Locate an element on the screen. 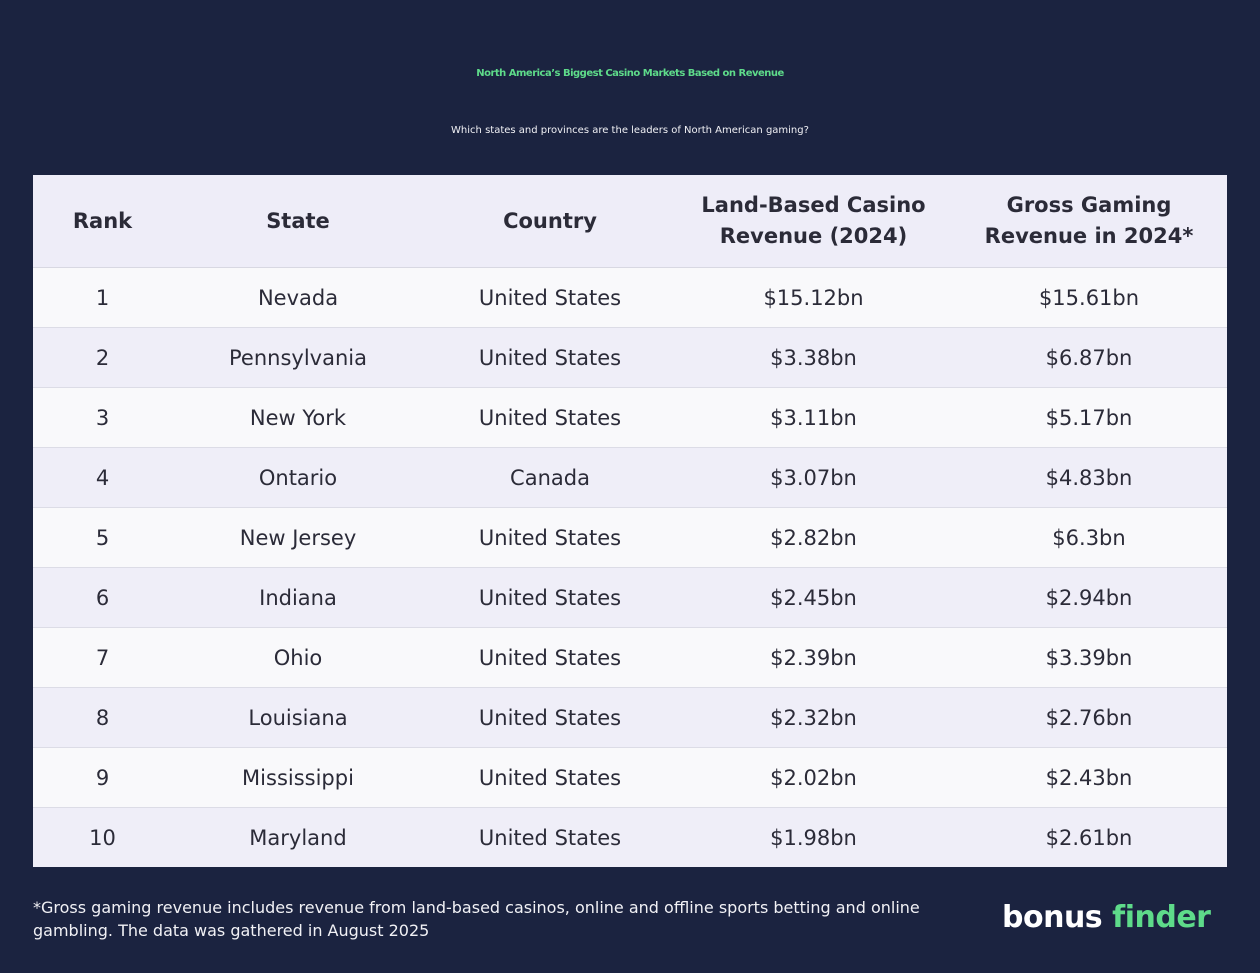 This screenshot has width=1260, height=973. cell-rank: 3 is located at coordinates (102, 417).